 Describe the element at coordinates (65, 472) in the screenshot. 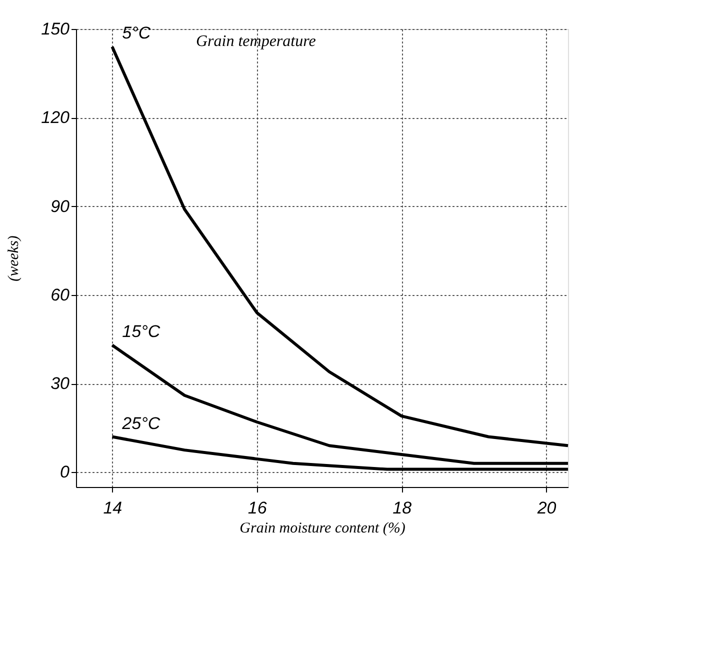

I see `y-tick-label: 0` at that location.